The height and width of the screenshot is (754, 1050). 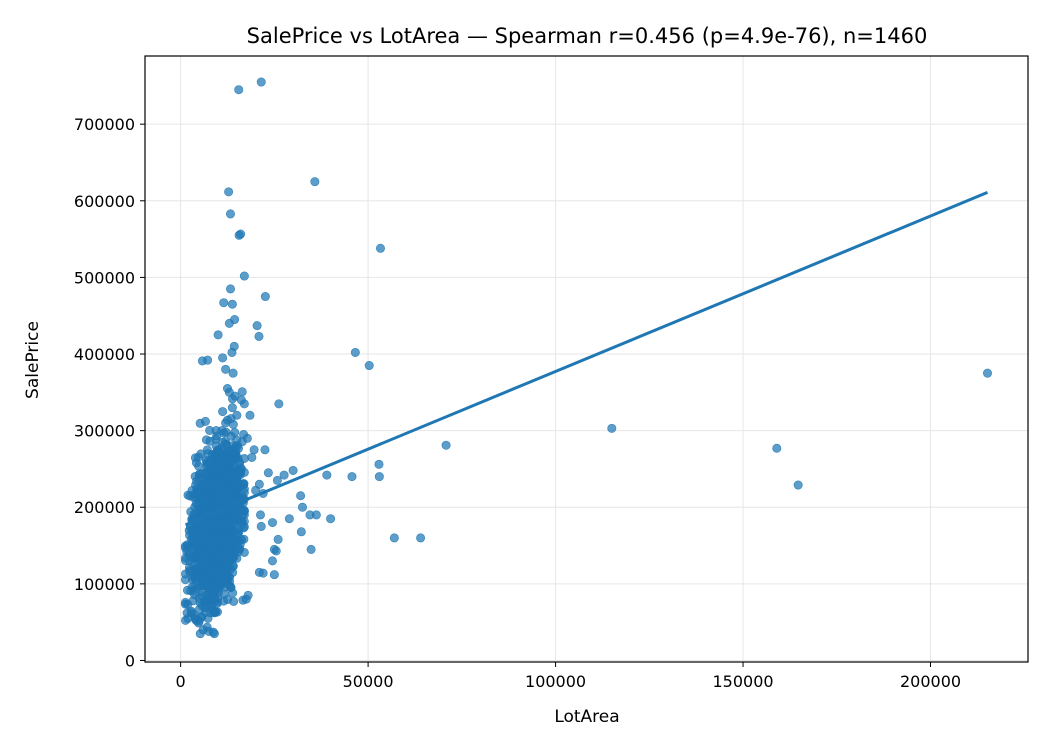 I want to click on x-axis-ticks: 0 50000 100000 150000 200000, so click(x=568, y=676).